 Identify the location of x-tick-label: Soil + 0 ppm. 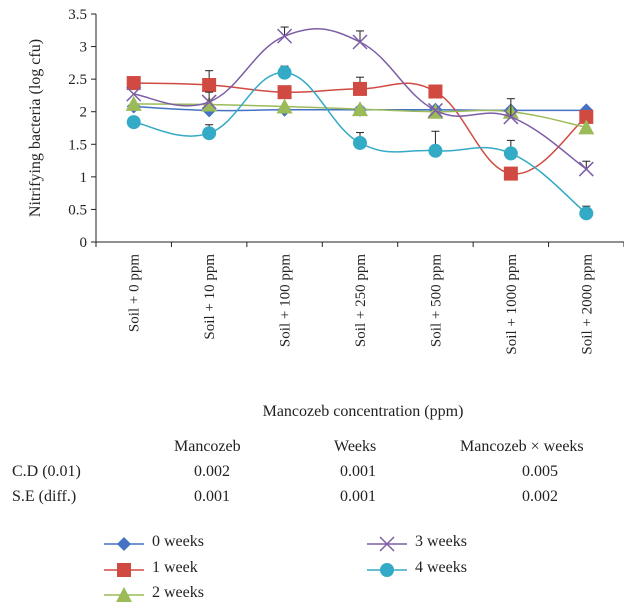
(135, 293).